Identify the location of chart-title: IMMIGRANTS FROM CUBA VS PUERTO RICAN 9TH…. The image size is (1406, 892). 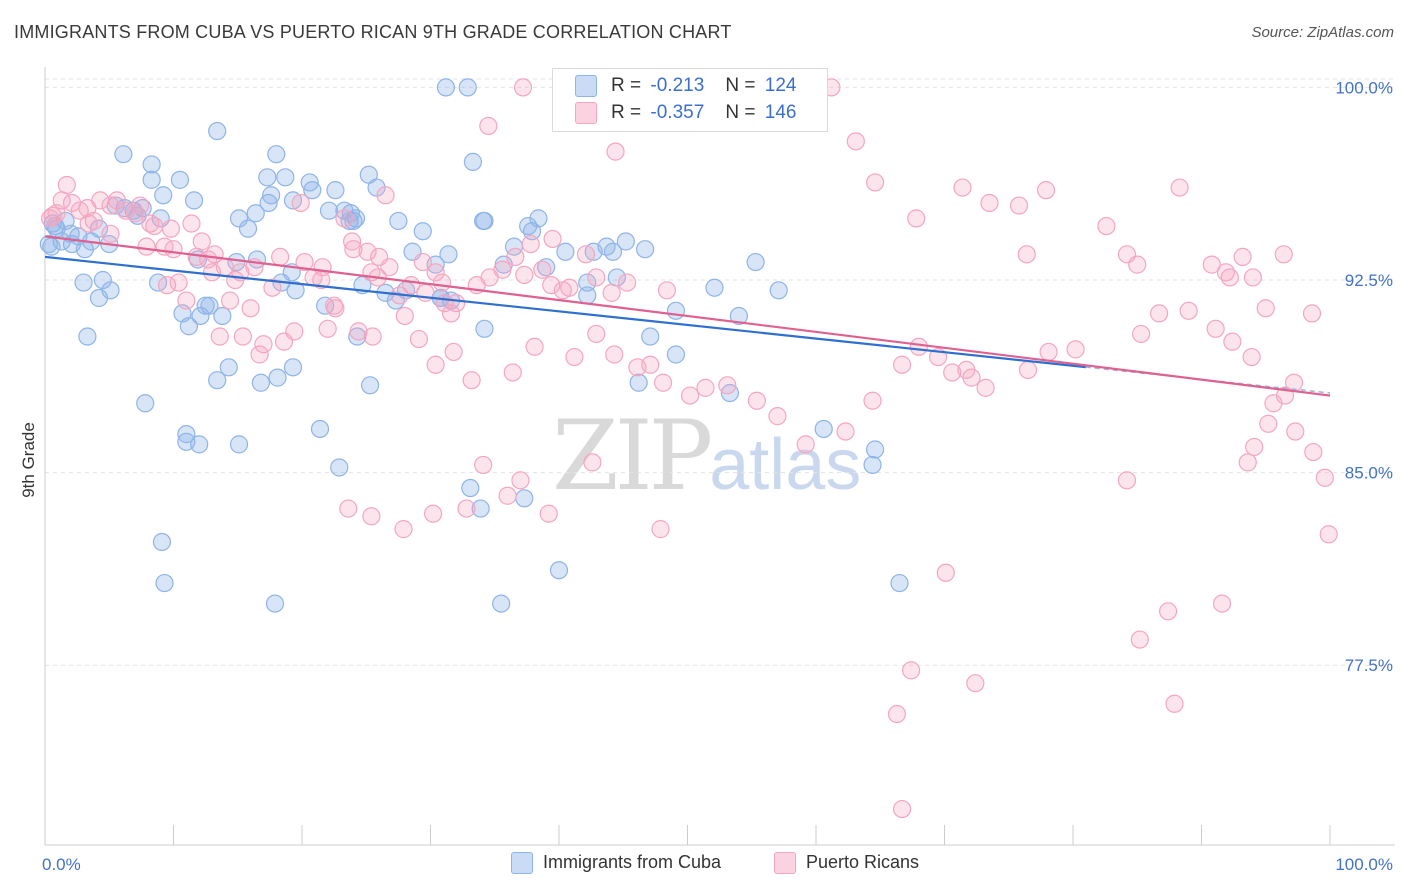
(373, 32).